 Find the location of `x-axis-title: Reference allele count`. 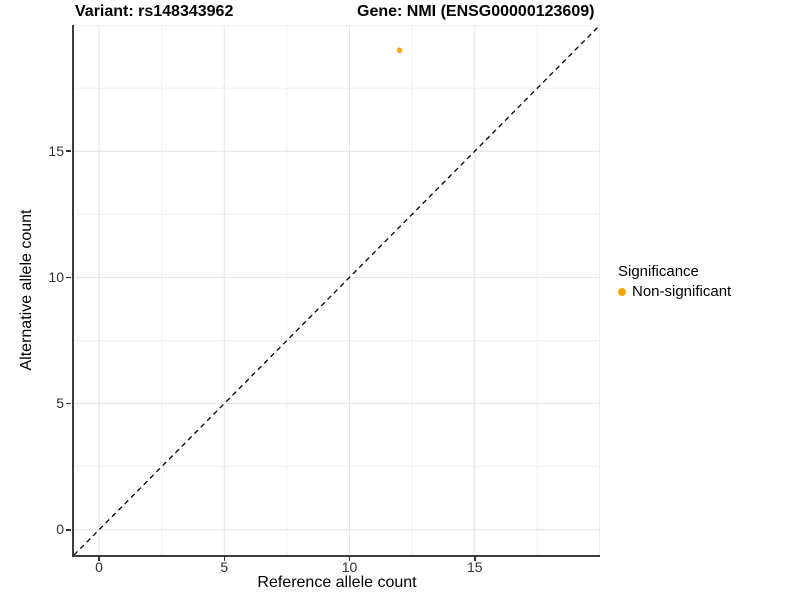

x-axis-title: Reference allele count is located at coordinates (337, 582).